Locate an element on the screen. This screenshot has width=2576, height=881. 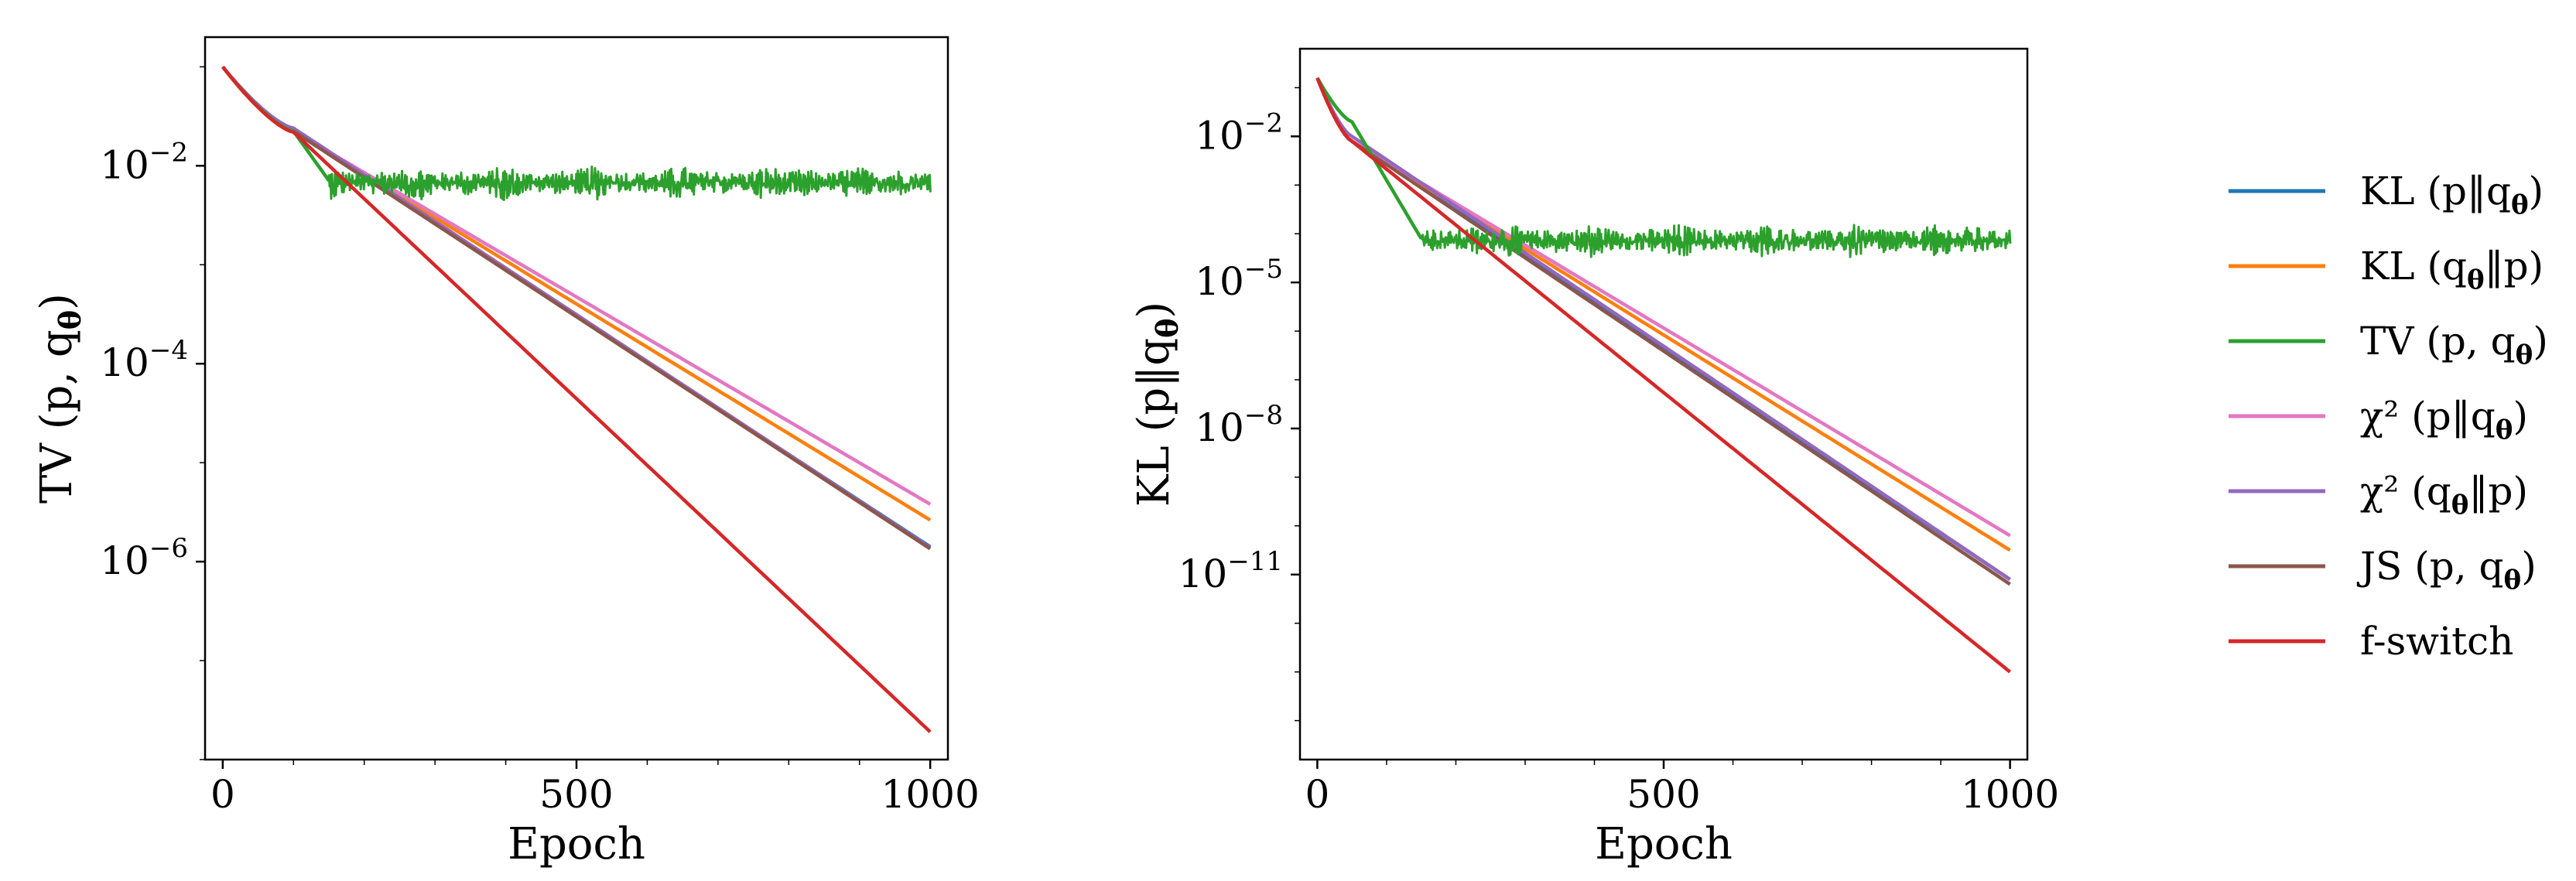
y-tick-exponent: −8 is located at coordinates (1264, 415).